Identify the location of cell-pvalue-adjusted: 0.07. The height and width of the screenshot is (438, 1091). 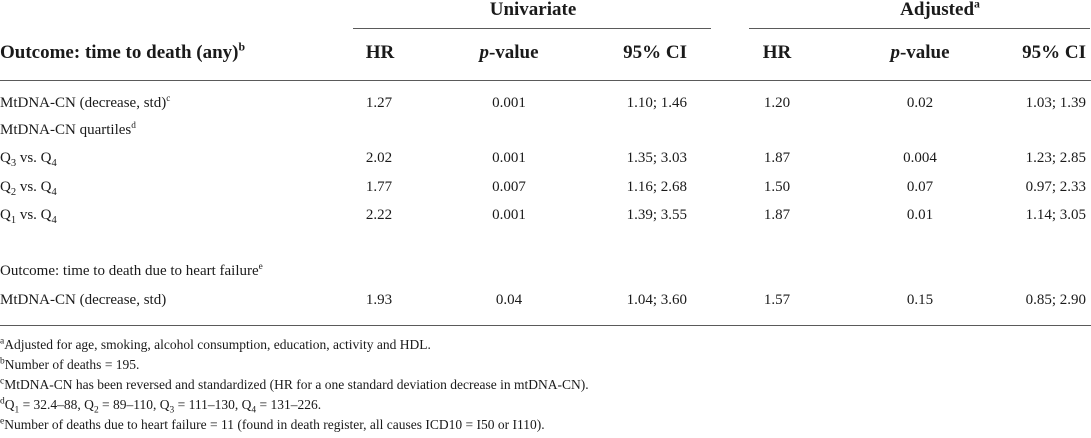
(920, 187).